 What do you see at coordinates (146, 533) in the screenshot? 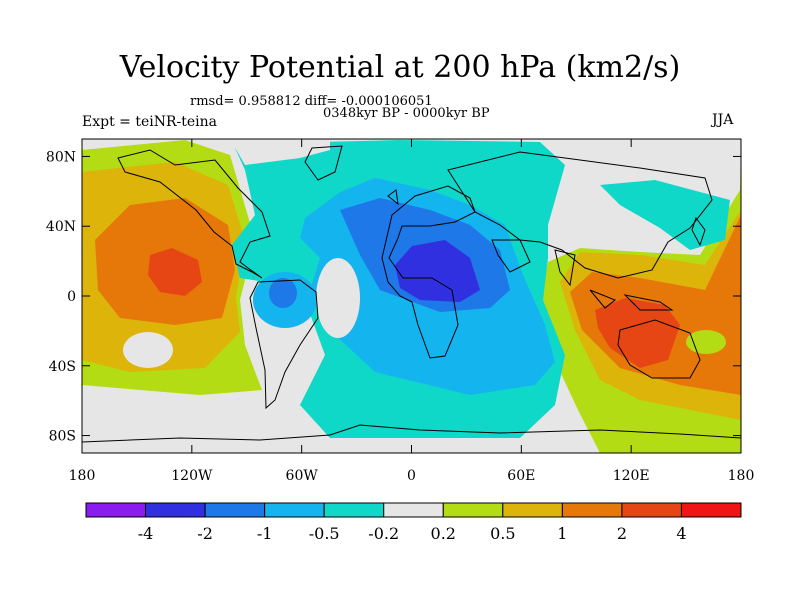
I see `colorbar-label: -4` at bounding box center [146, 533].